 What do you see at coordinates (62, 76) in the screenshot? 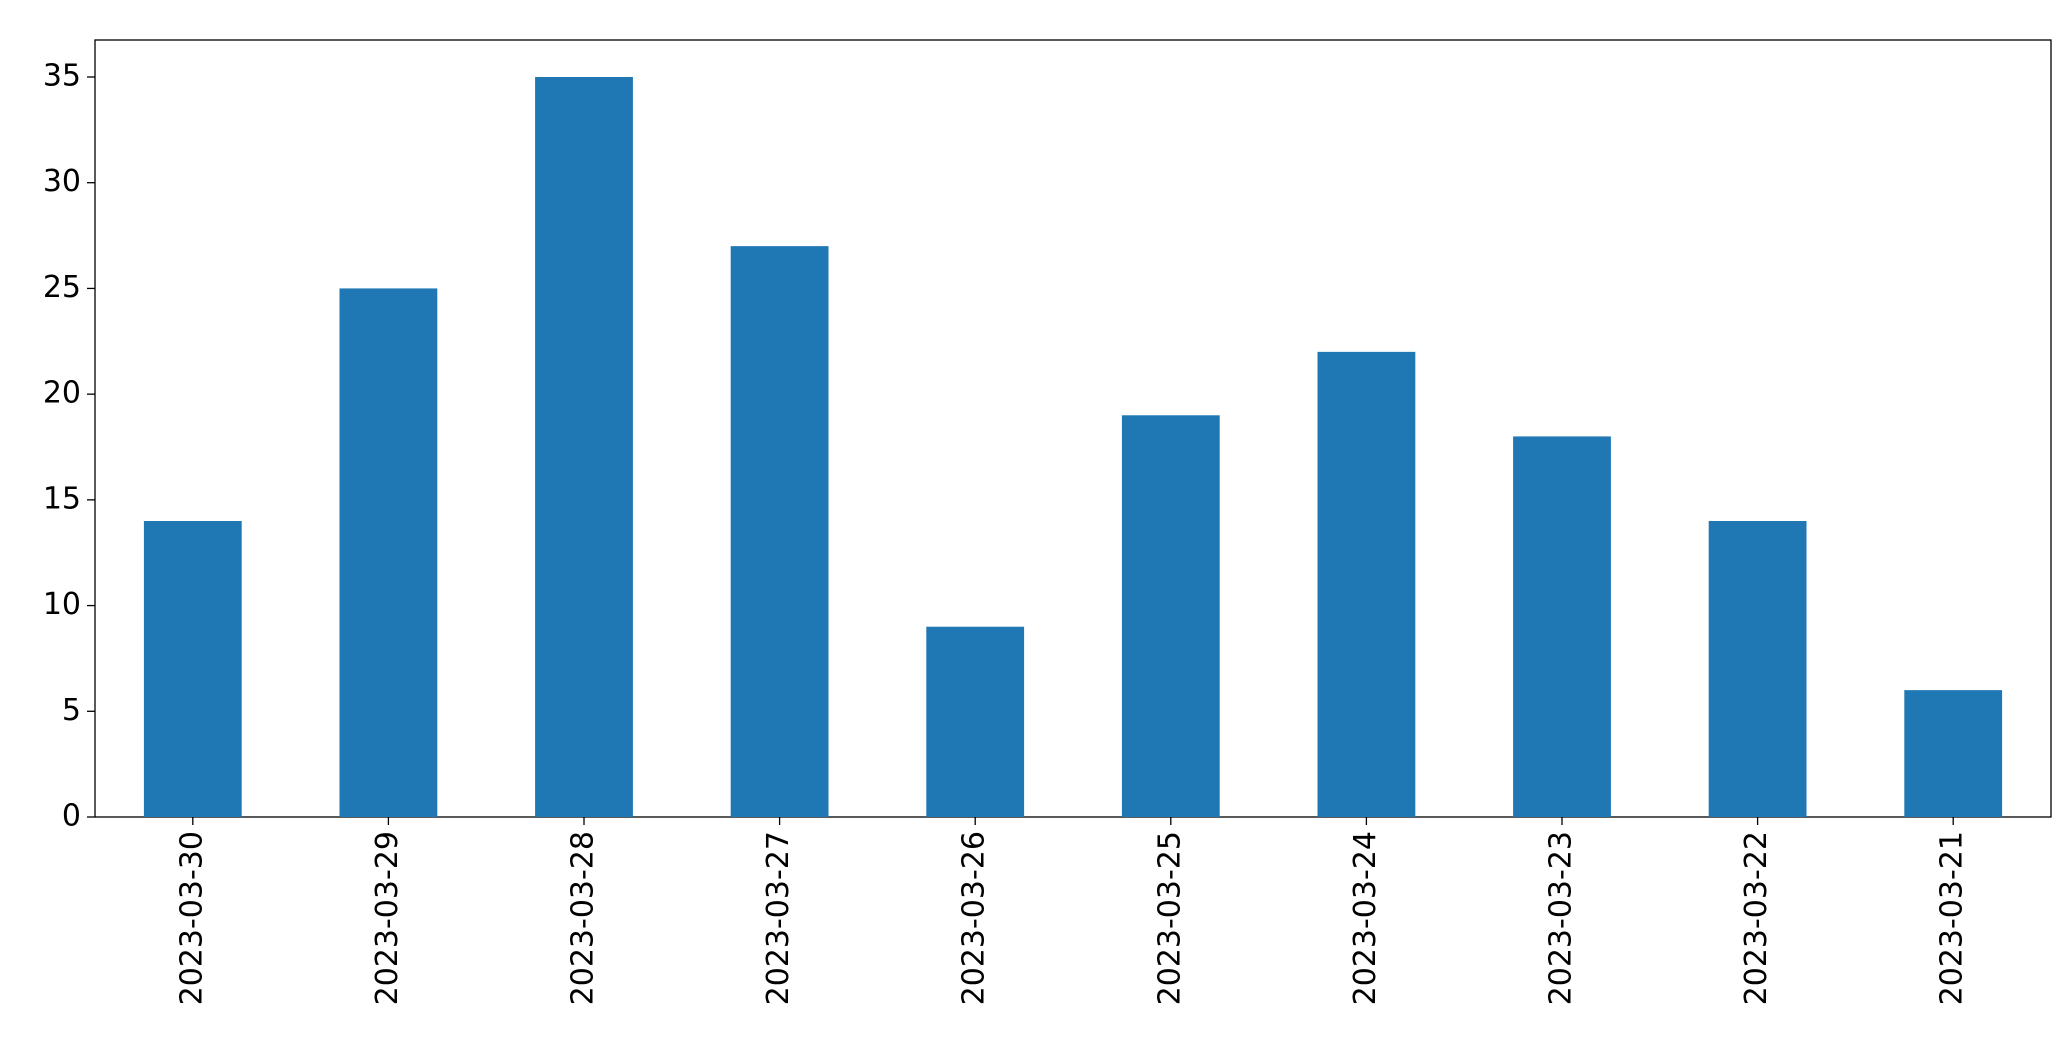
I see `y-tick-label: 35` at bounding box center [62, 76].